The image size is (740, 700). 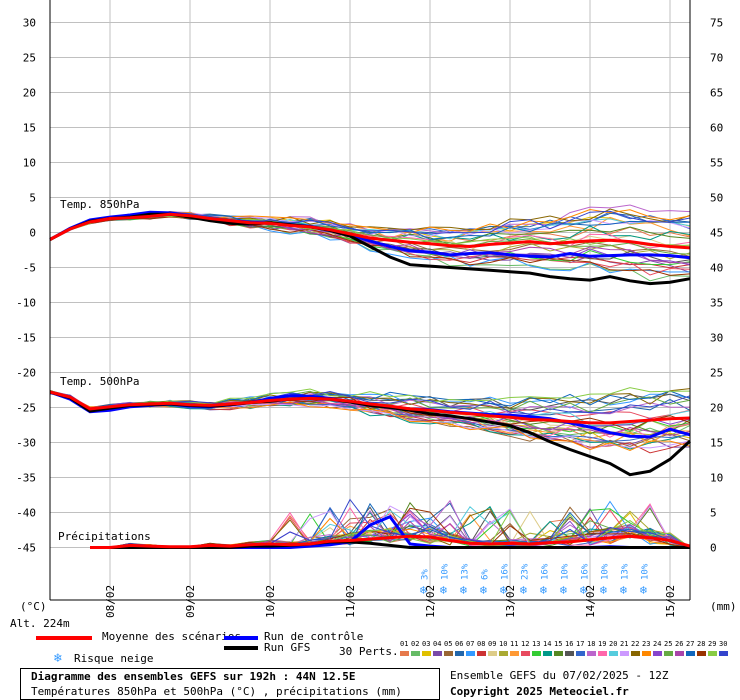 What do you see at coordinates (679, 644) in the screenshot?
I see `member-number-label: 26` at bounding box center [679, 644].